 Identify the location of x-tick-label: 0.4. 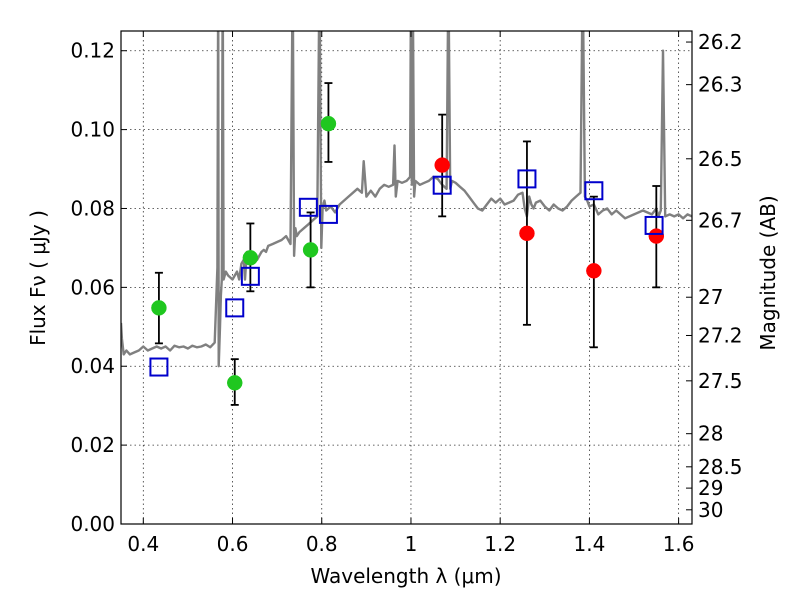
(143, 544).